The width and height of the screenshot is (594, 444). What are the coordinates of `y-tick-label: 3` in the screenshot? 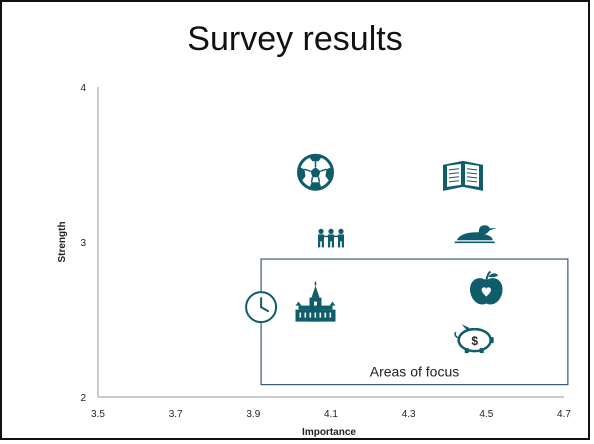 It's located at (83, 243).